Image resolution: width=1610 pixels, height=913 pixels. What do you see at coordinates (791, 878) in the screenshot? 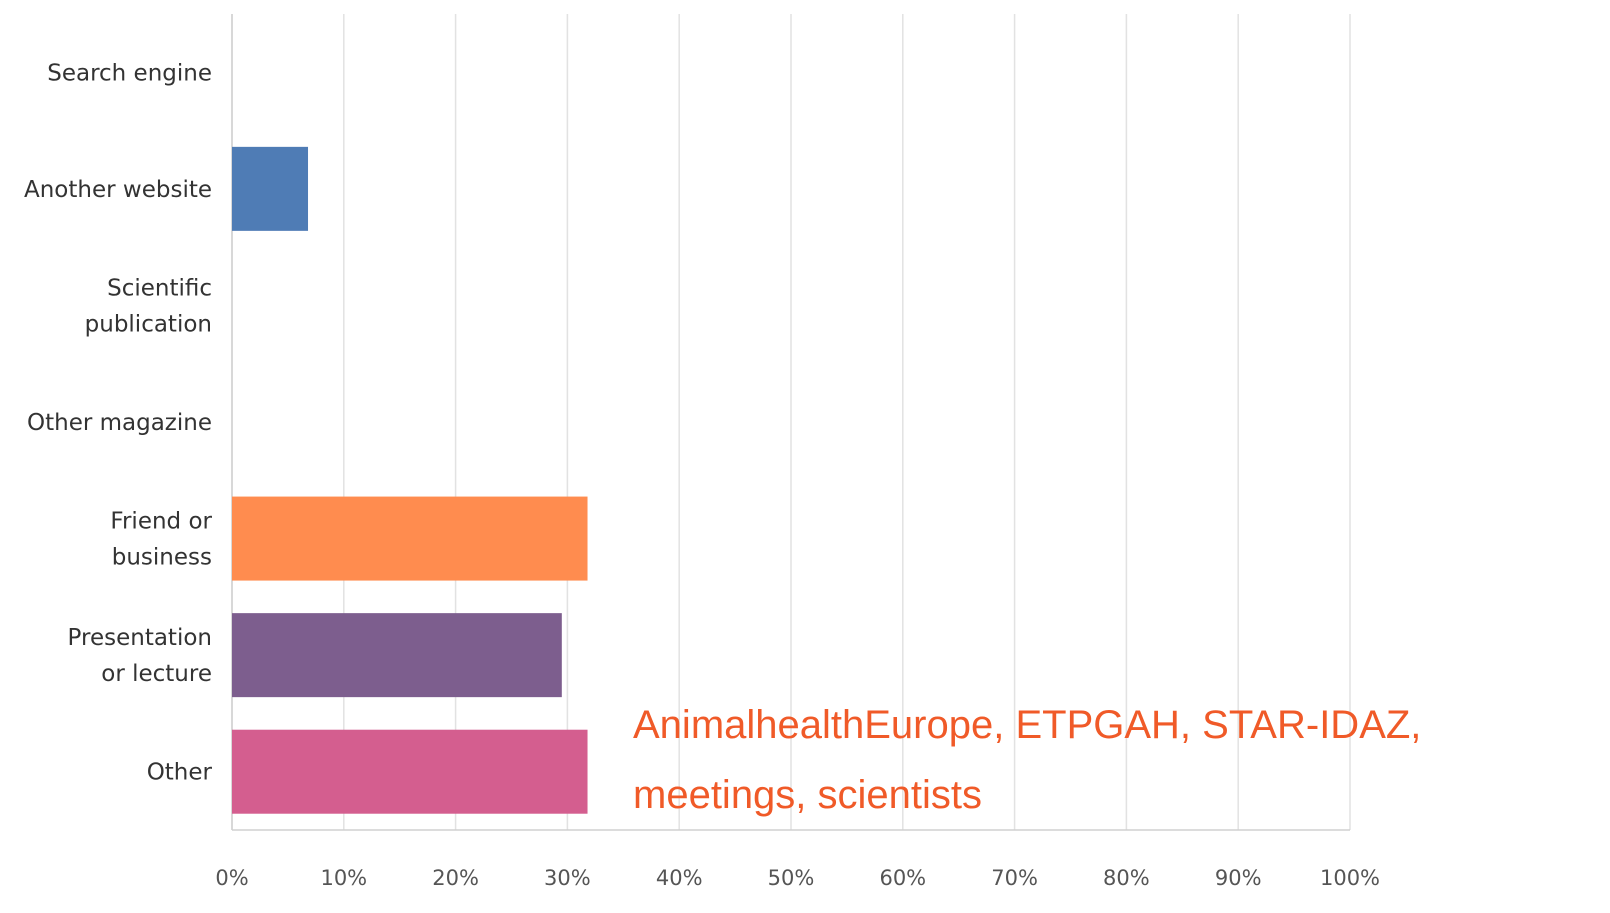
I see `x-tick-label: 50%` at bounding box center [791, 878].